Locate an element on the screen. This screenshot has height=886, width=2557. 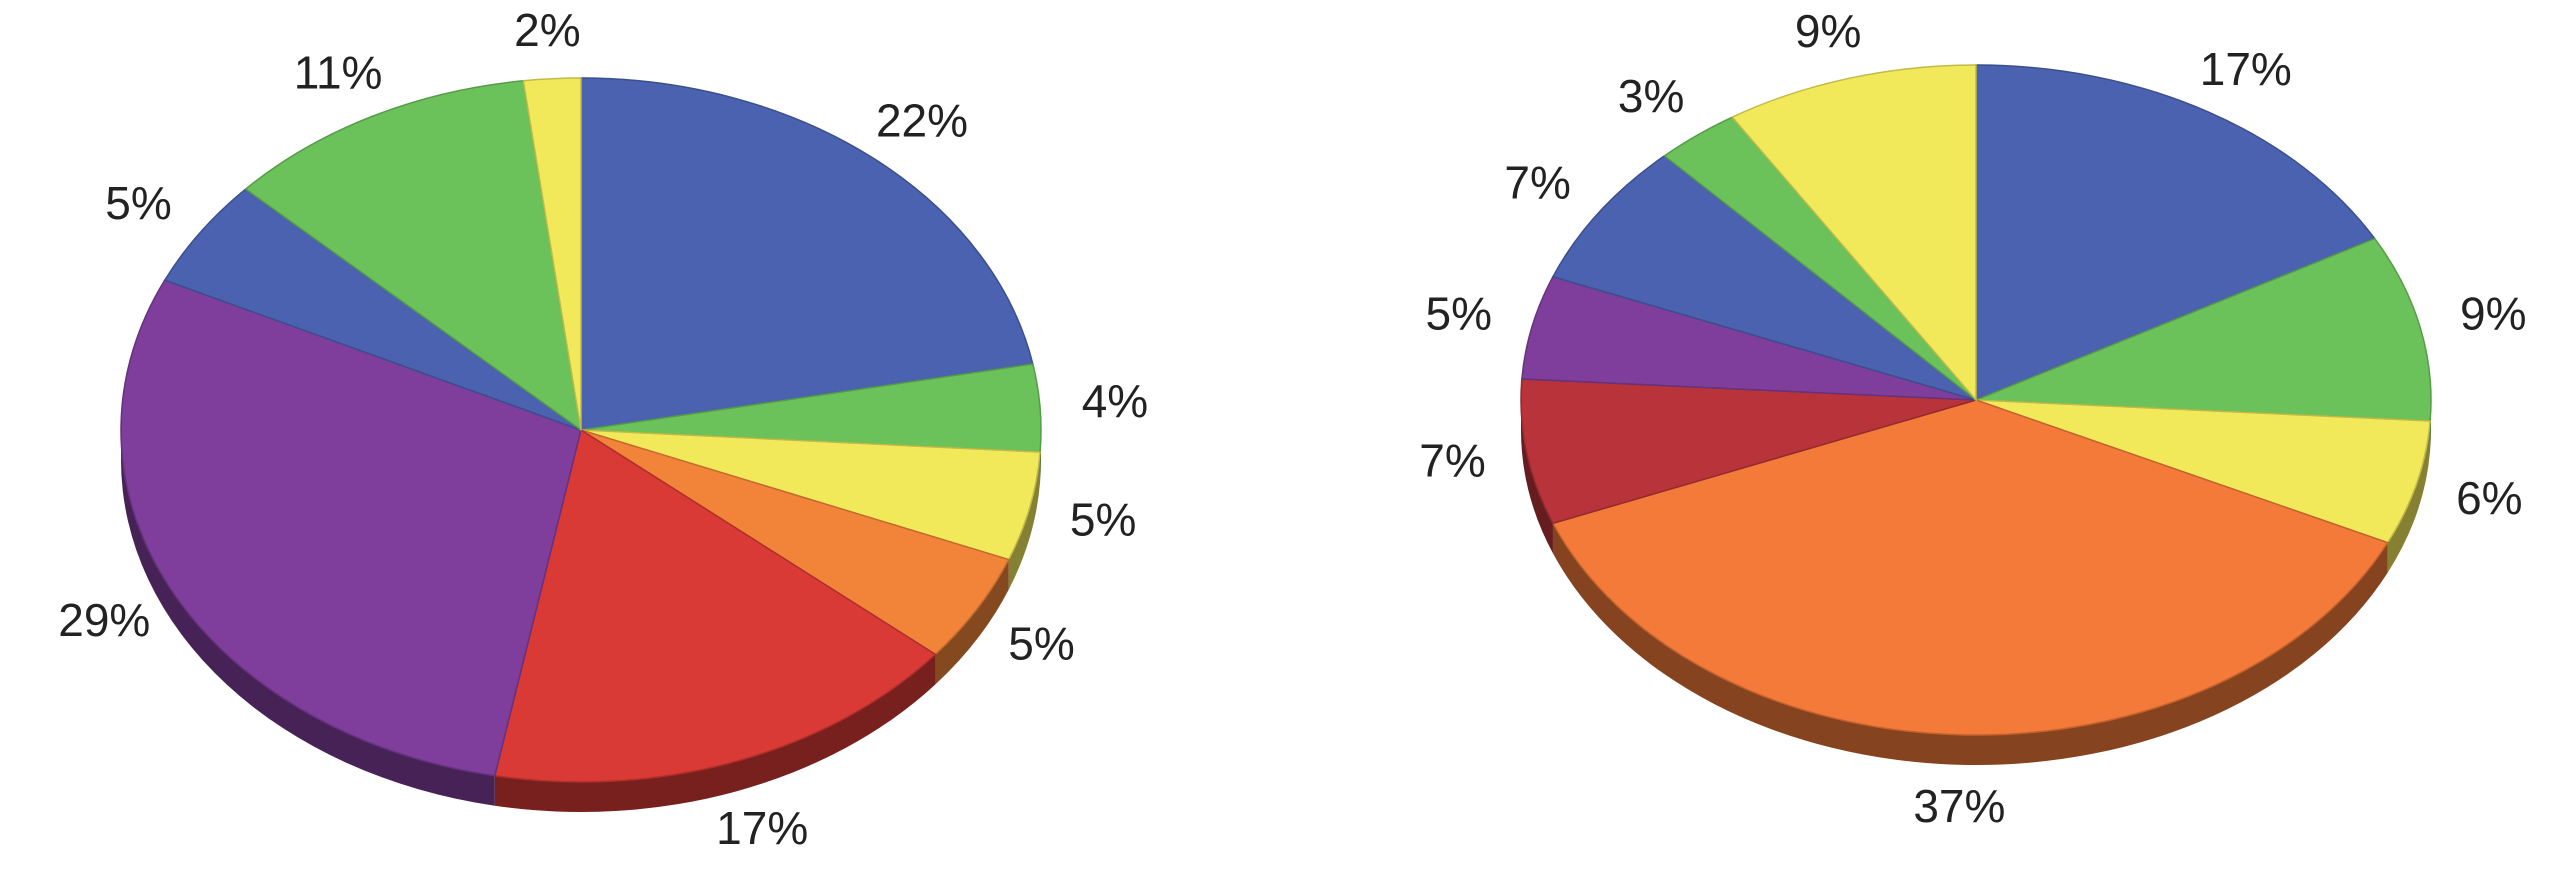
data-label: 37% is located at coordinates (1959, 806).